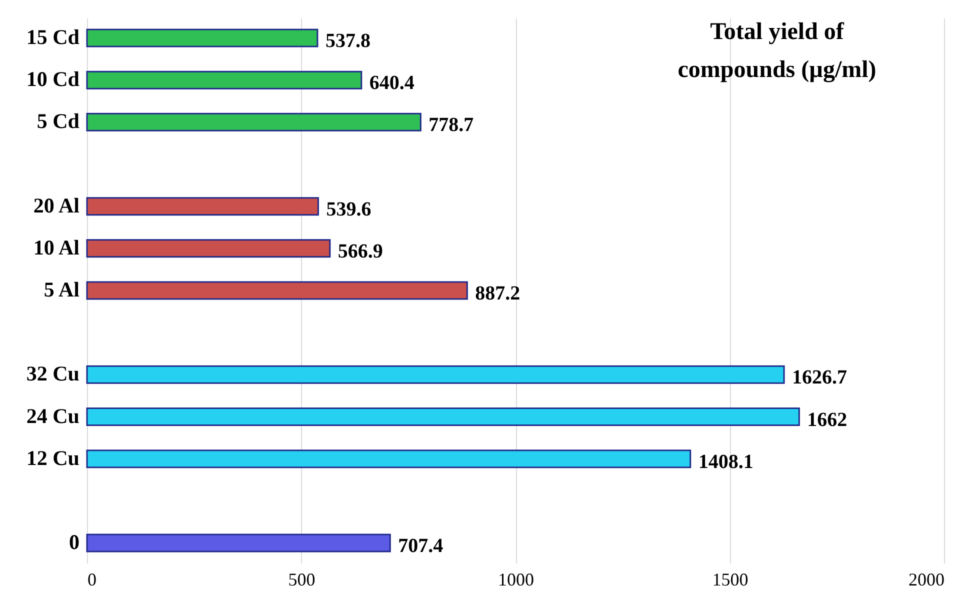  I want to click on y-tick-label: 32 Cu, so click(53, 374).